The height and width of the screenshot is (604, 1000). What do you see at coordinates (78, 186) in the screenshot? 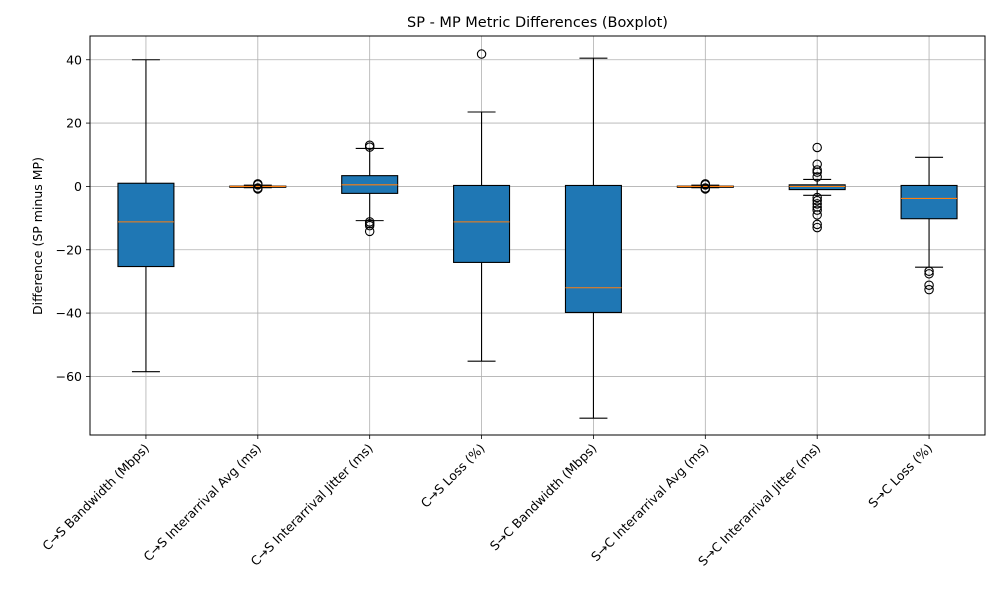
I see `y-tick-label: 0` at bounding box center [78, 186].